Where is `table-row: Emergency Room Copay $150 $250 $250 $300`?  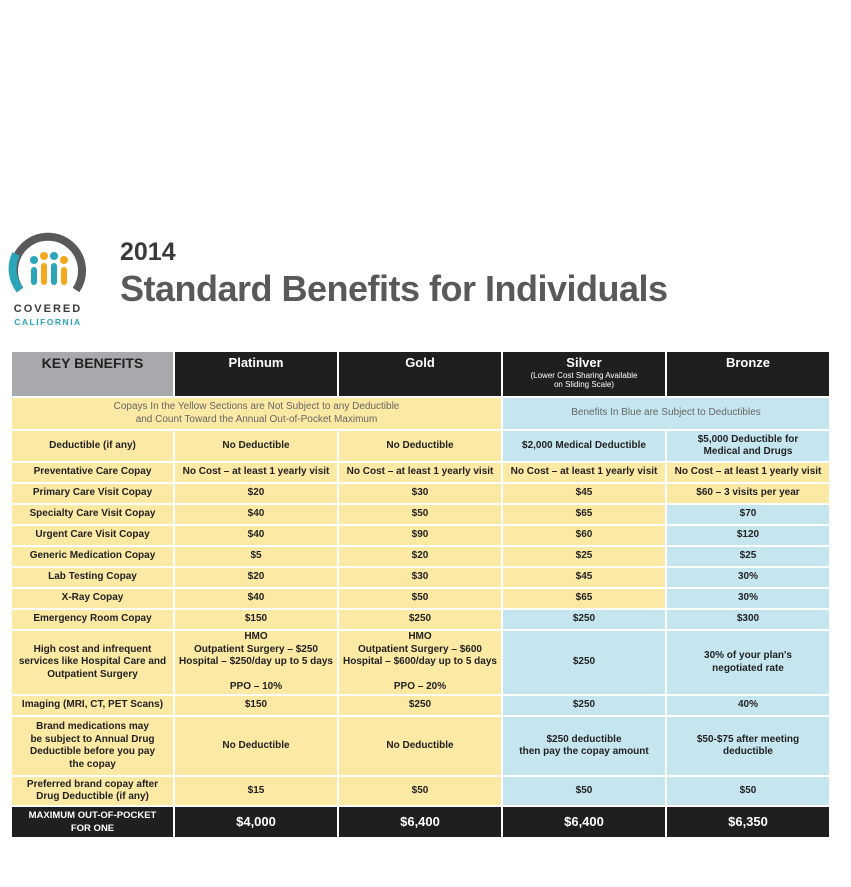
table-row: Emergency Room Copay $150 $250 $250 $300 is located at coordinates (420, 619).